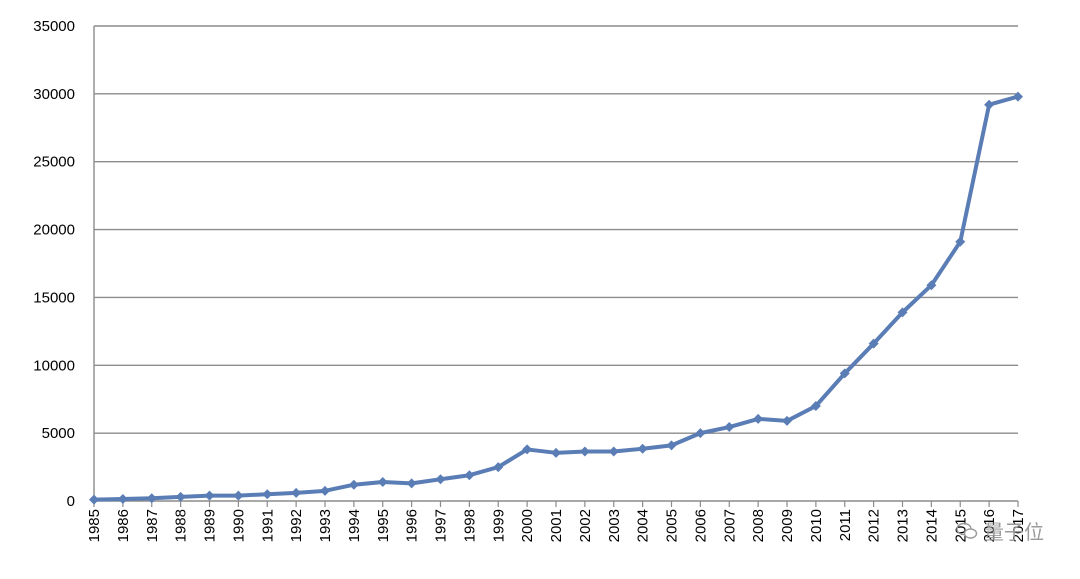 The image size is (1080, 579). Describe the element at coordinates (54, 365) in the screenshot. I see `y-tick-label: 10000` at that location.